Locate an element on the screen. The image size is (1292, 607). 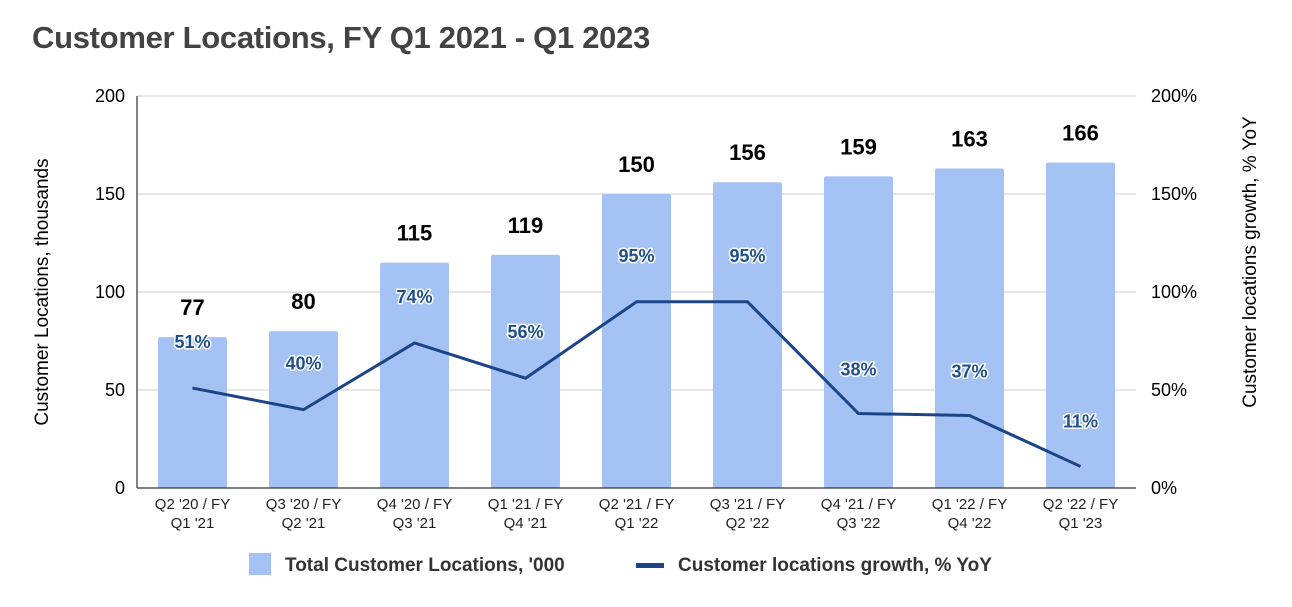
line-value-label: 40% is located at coordinates (303, 364).